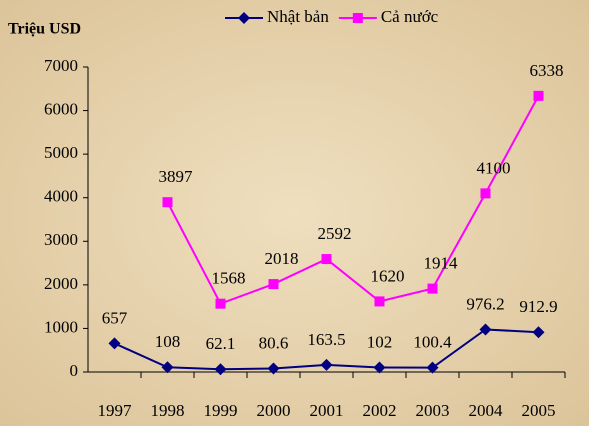 The width and height of the screenshot is (589, 431). What do you see at coordinates (380, 410) in the screenshot?
I see `x-tick-label: 2002` at bounding box center [380, 410].